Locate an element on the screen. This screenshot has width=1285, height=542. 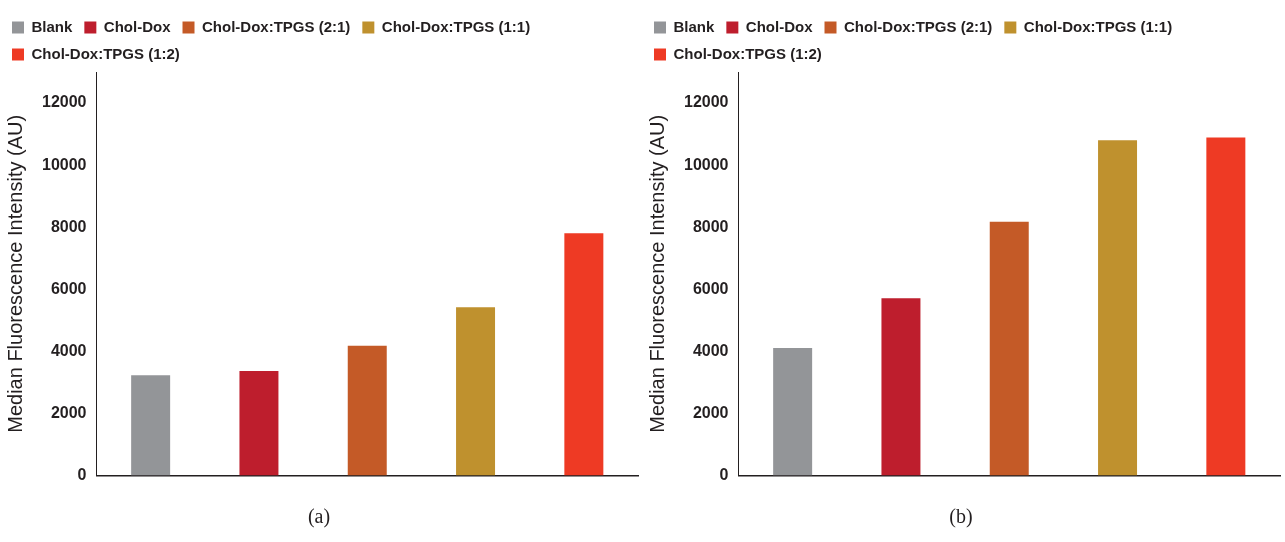
text: (a) is located at coordinates (319, 517).